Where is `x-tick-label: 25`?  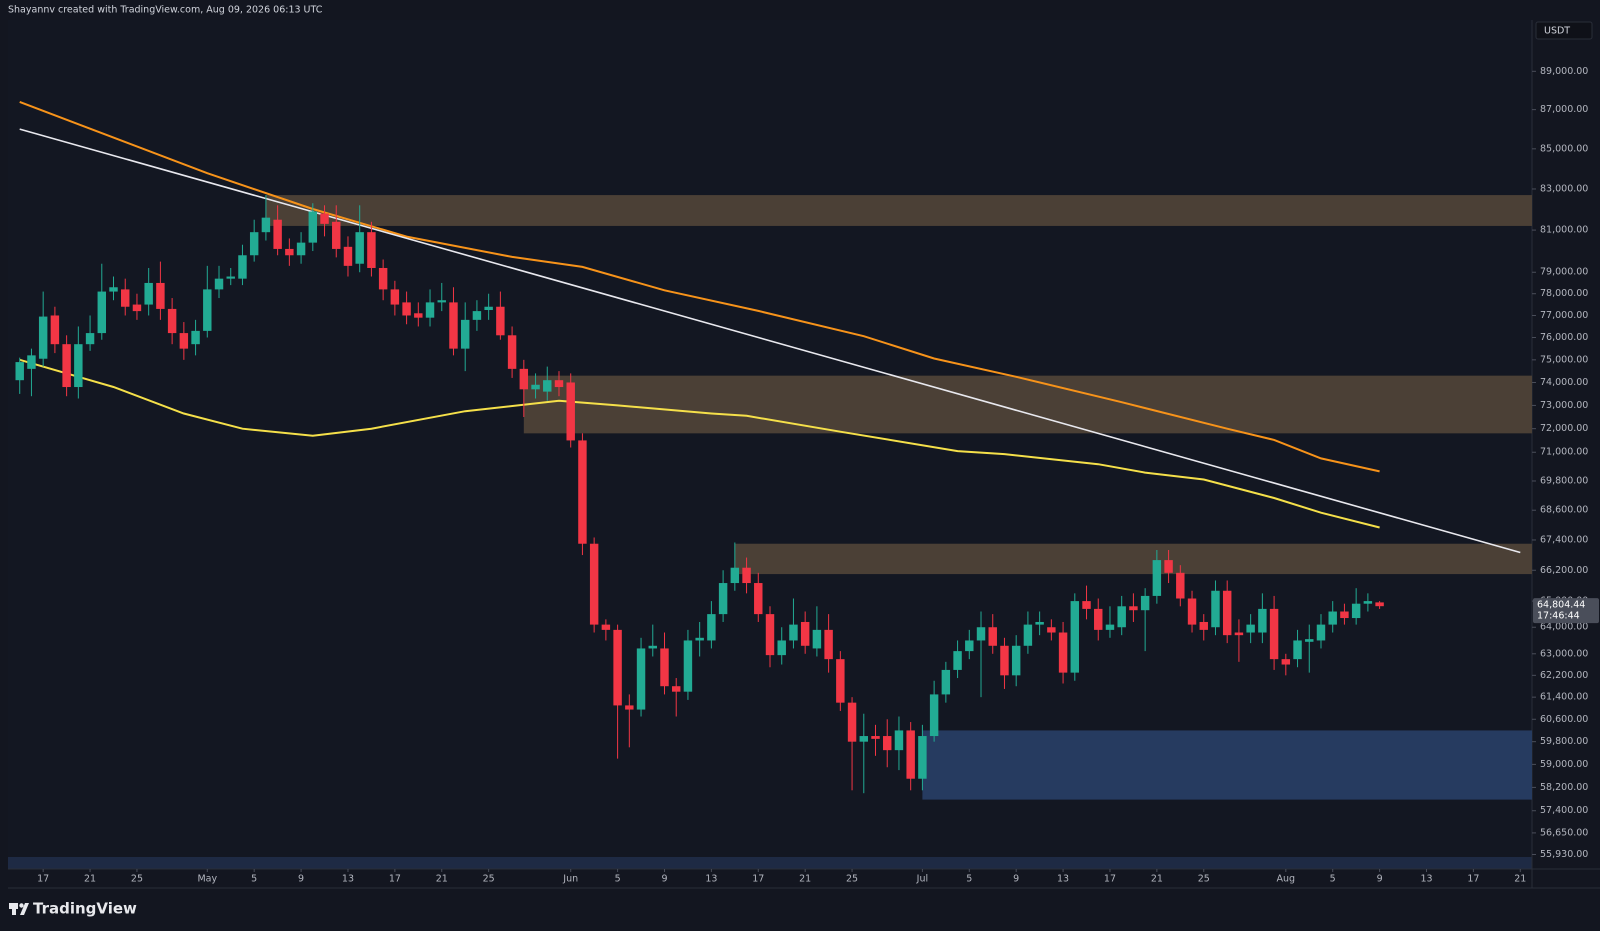 x-tick-label: 25 is located at coordinates (489, 879).